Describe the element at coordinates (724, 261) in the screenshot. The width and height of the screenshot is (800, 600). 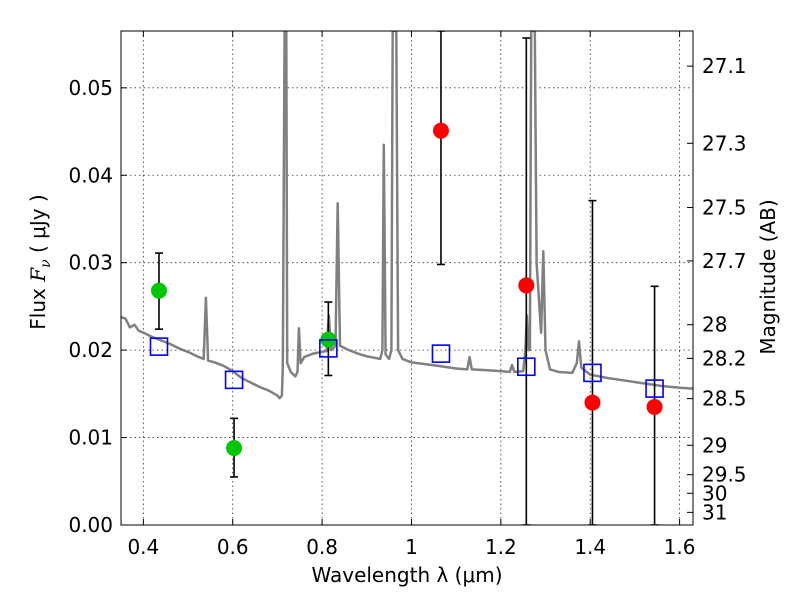
I see `y2-tick-label: 27.7` at that location.